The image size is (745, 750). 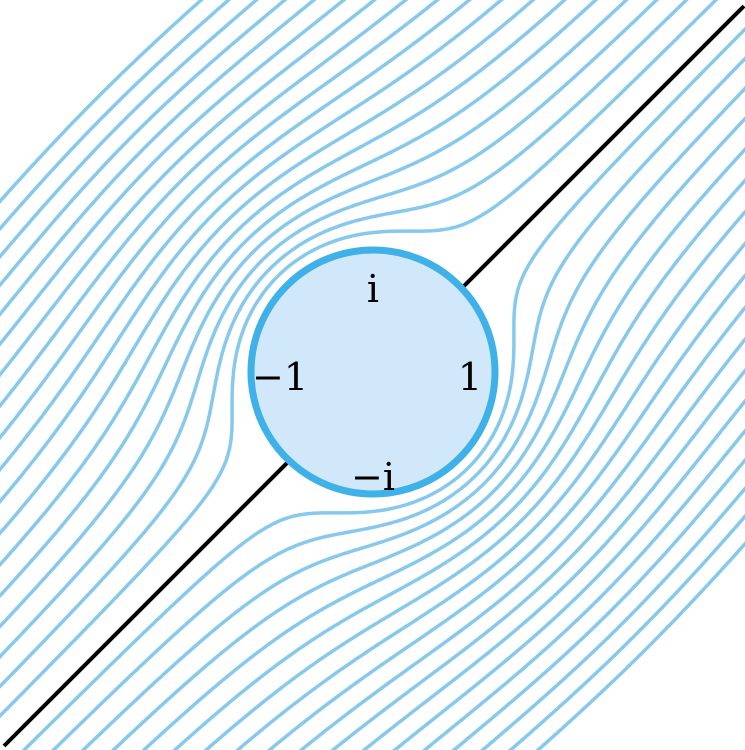 What do you see at coordinates (373, 477) in the screenshot?
I see `label-minus-i: −i` at bounding box center [373, 477].